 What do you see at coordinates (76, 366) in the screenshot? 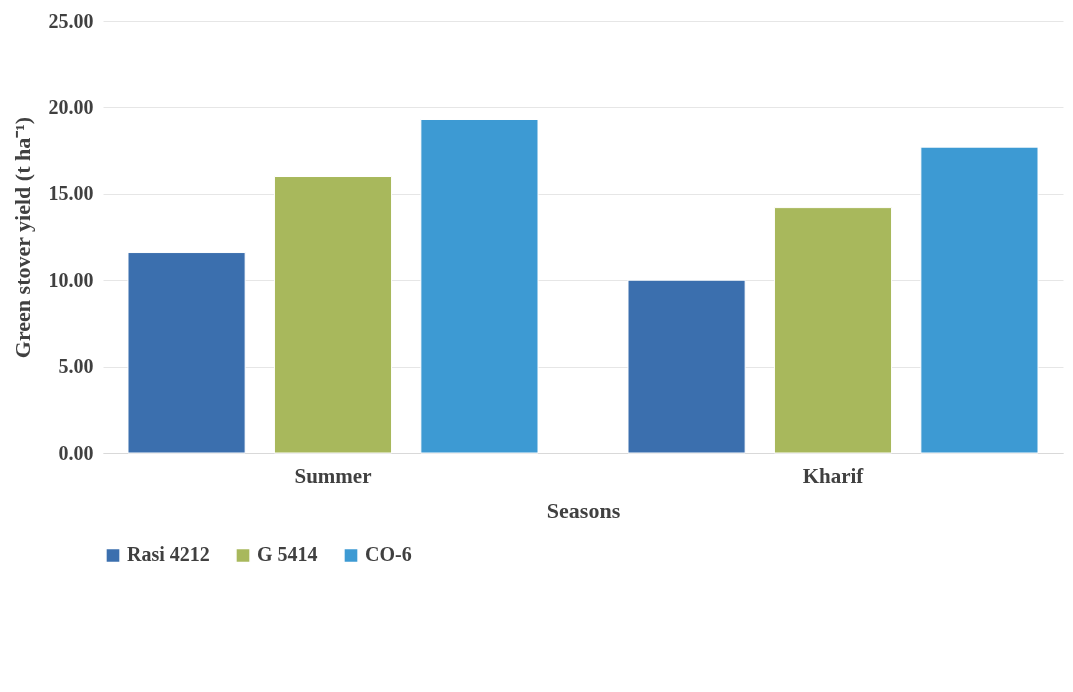
I see `y-tick-label: 5.00` at bounding box center [76, 366].